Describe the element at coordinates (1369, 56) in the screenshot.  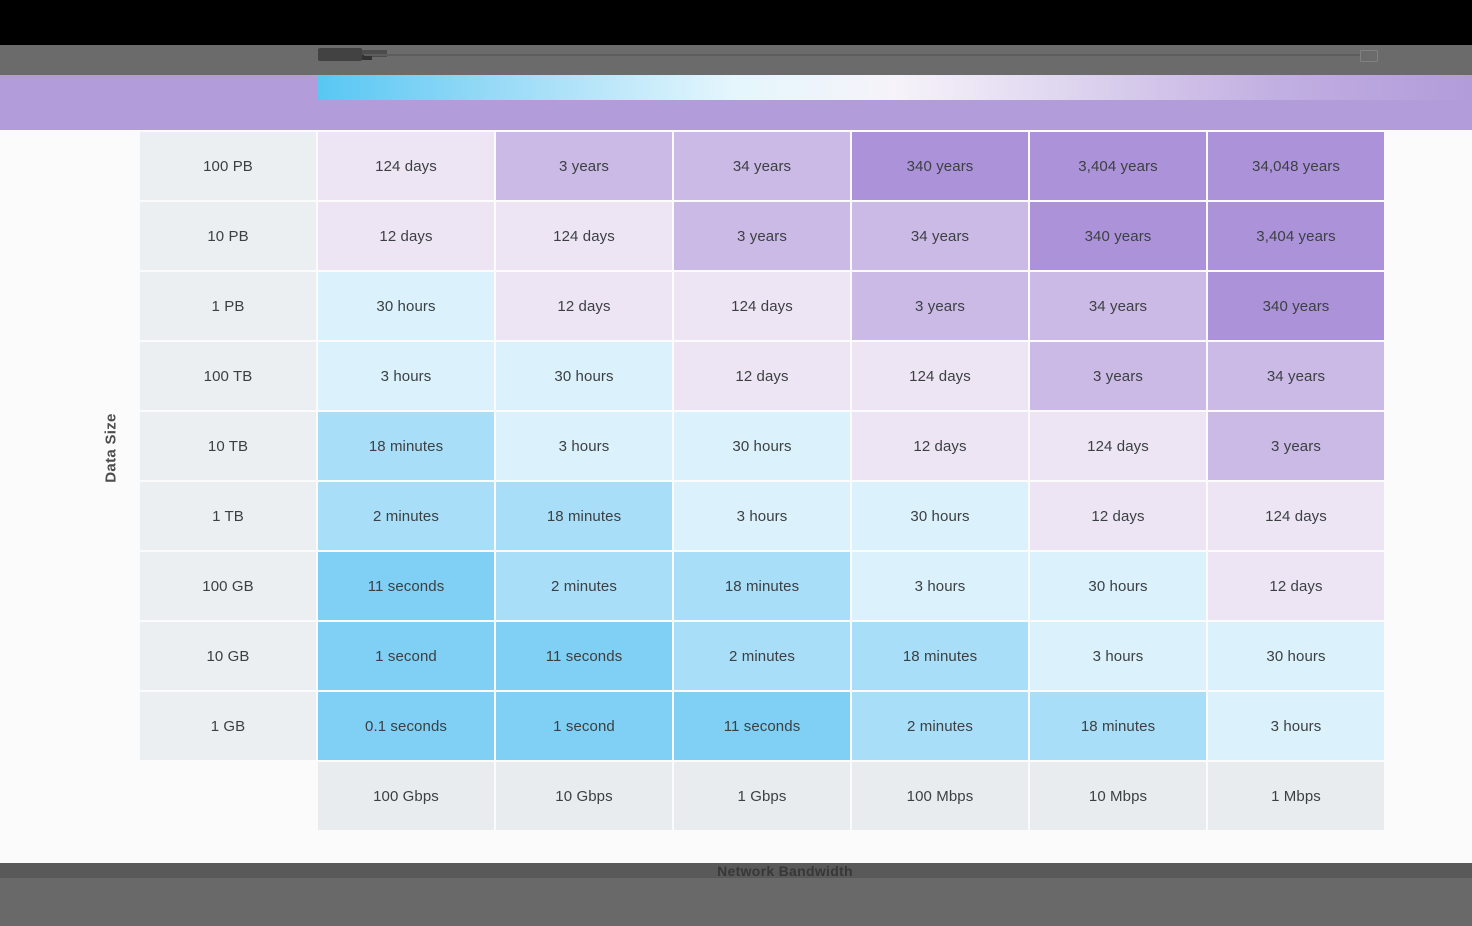
I see `expand-icon` at that location.